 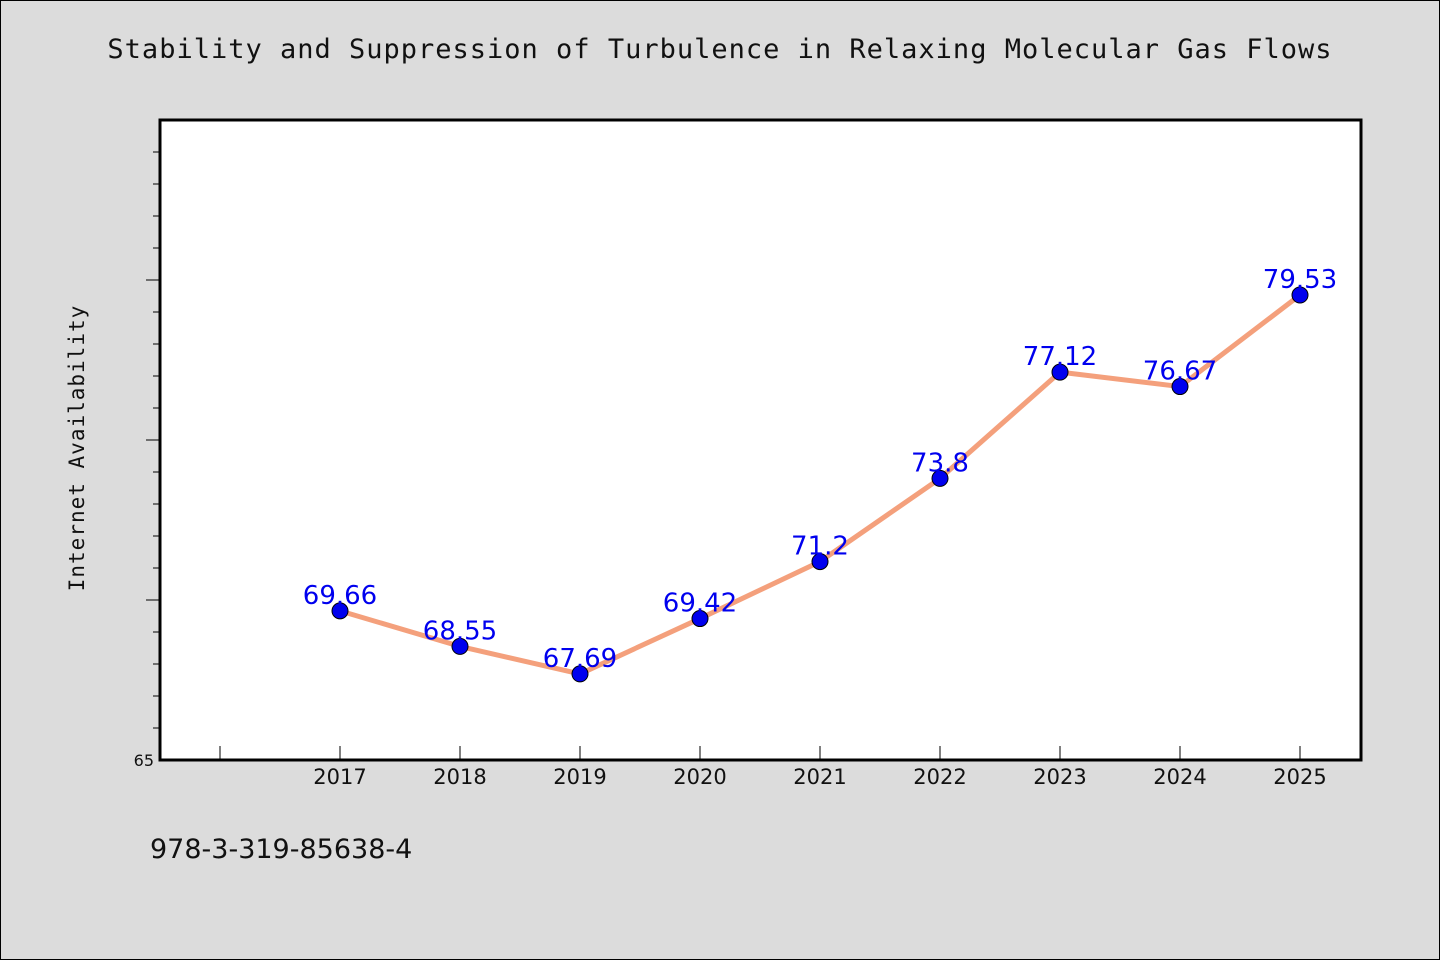 I want to click on x-tick-label: 2022, so click(x=939, y=777).